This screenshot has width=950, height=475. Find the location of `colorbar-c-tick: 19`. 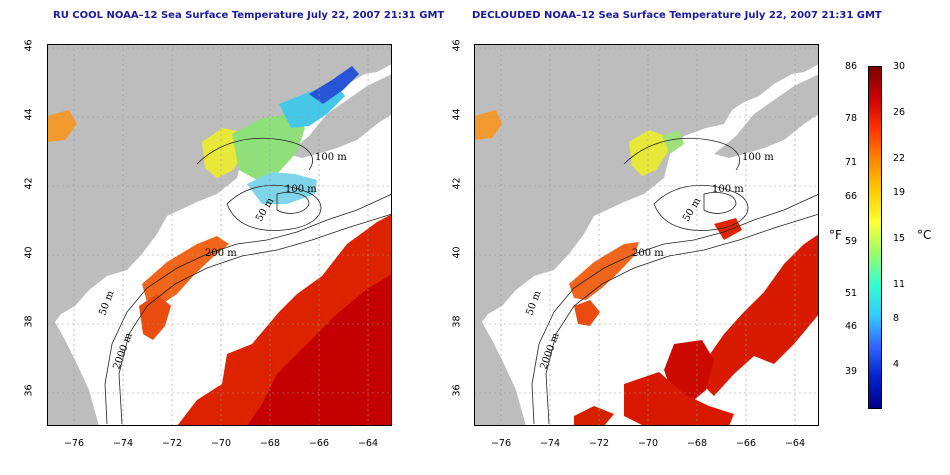

colorbar-c-tick: 19 is located at coordinates (899, 192).